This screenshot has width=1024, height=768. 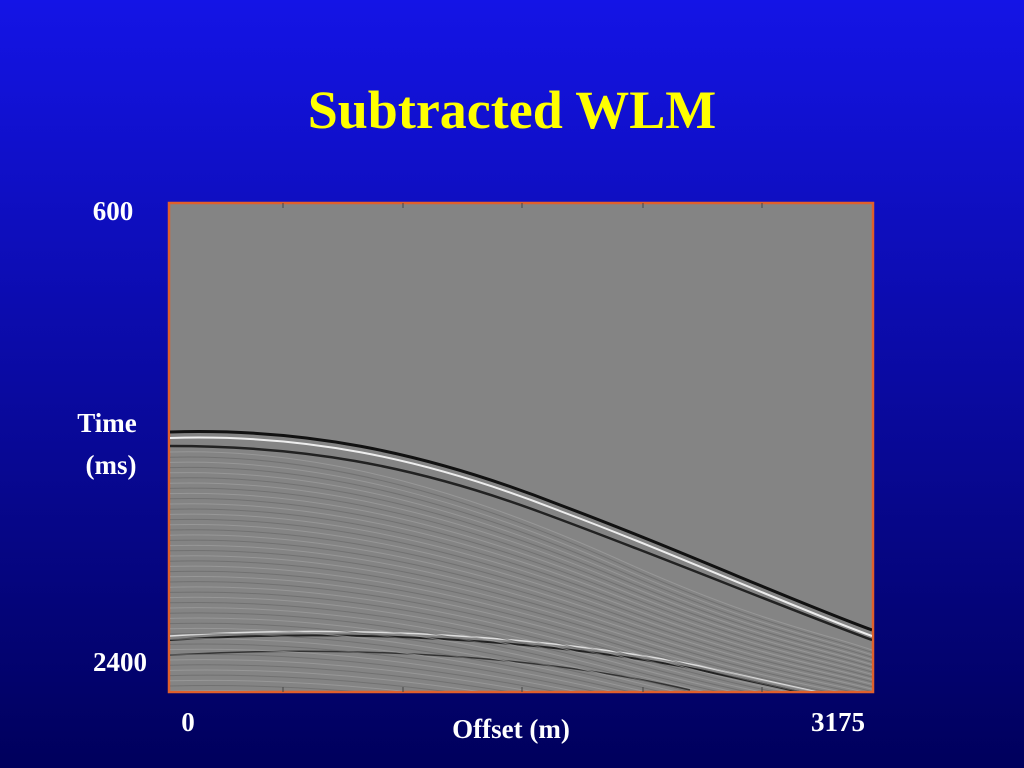 I want to click on x-left-label: 0, so click(x=188, y=722).